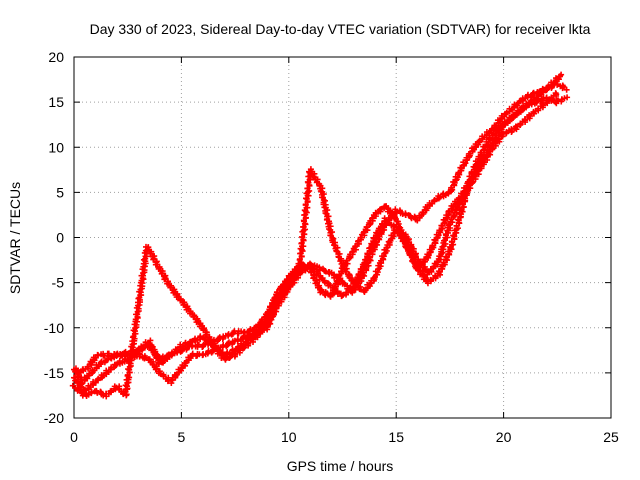 This screenshot has height=480, width=640. What do you see at coordinates (54, 328) in the screenshot?
I see `y-tick-label: -10` at bounding box center [54, 328].